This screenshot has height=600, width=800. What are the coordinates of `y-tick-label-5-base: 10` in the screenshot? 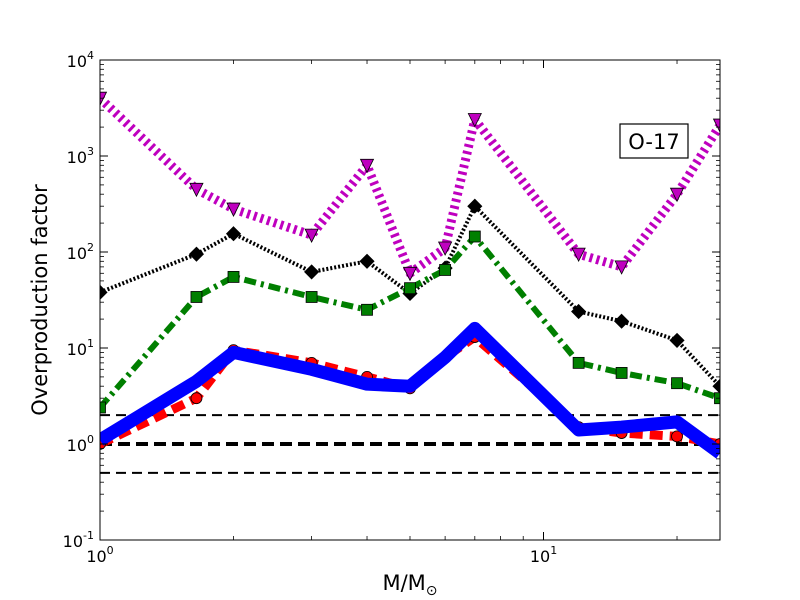 It's located at (77, 61).